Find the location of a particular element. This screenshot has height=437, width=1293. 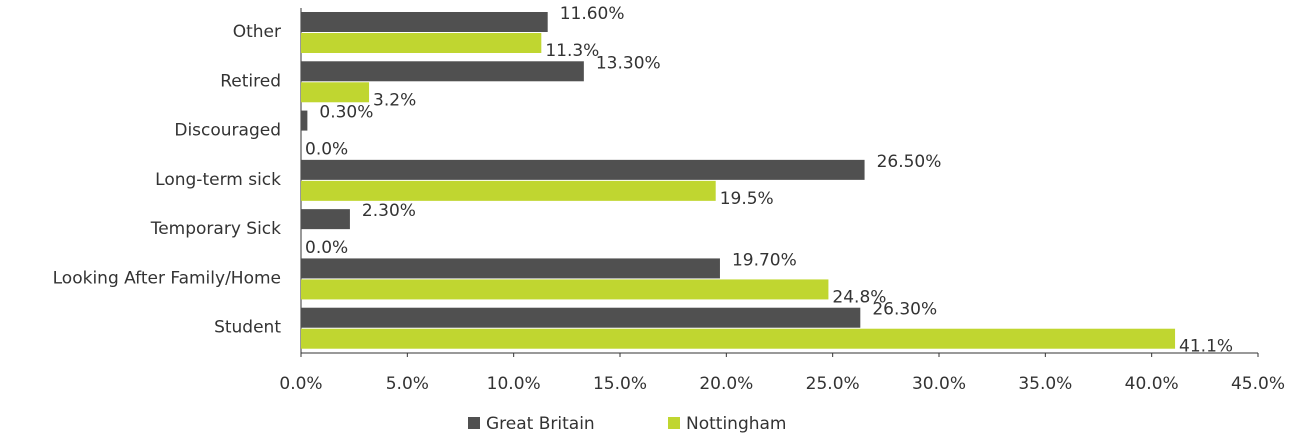

legend-label: Nottingham is located at coordinates (736, 424).